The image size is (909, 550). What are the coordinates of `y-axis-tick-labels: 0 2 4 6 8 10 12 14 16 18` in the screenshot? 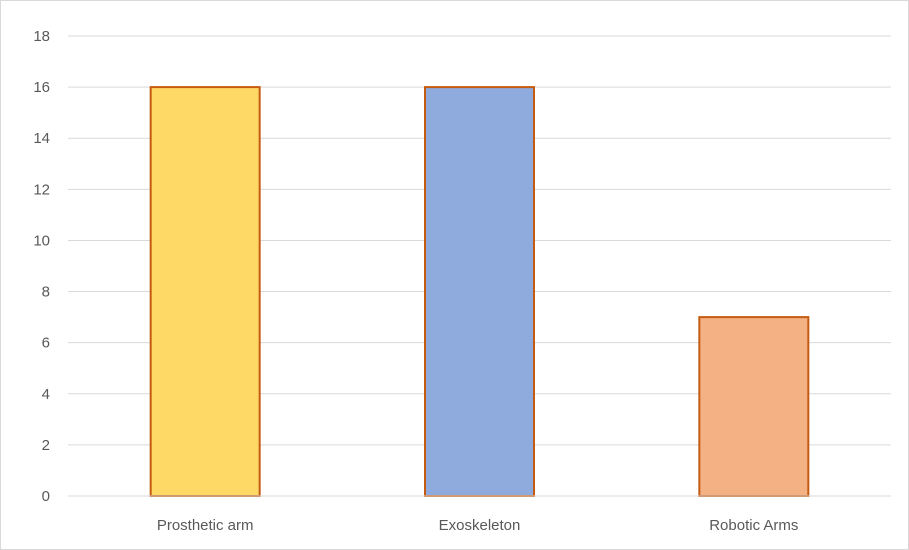 It's located at (41, 266).